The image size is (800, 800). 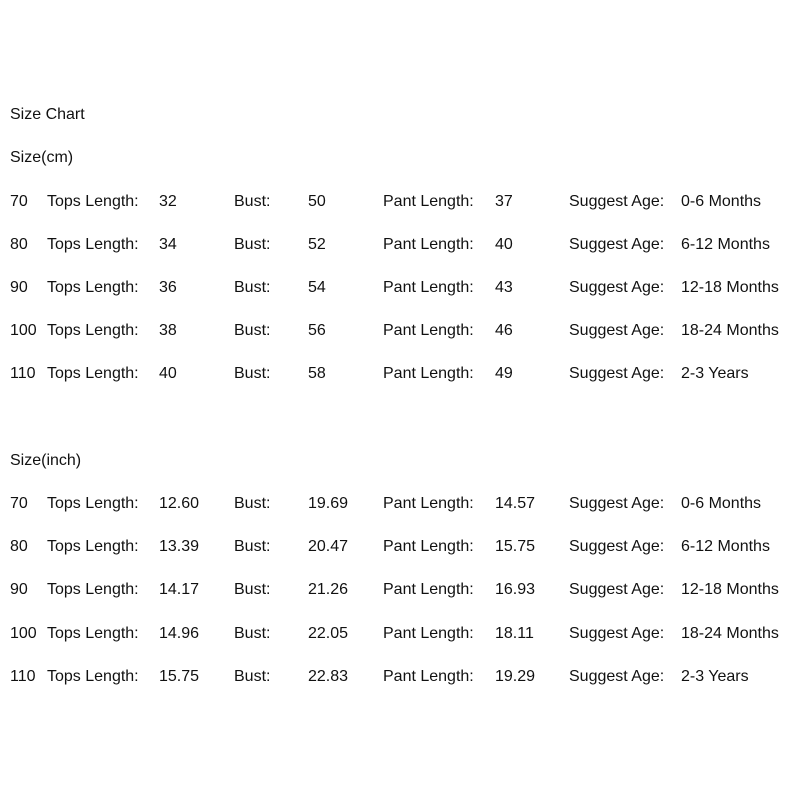 What do you see at coordinates (328, 676) in the screenshot?
I see `bust-value: 22.83` at bounding box center [328, 676].